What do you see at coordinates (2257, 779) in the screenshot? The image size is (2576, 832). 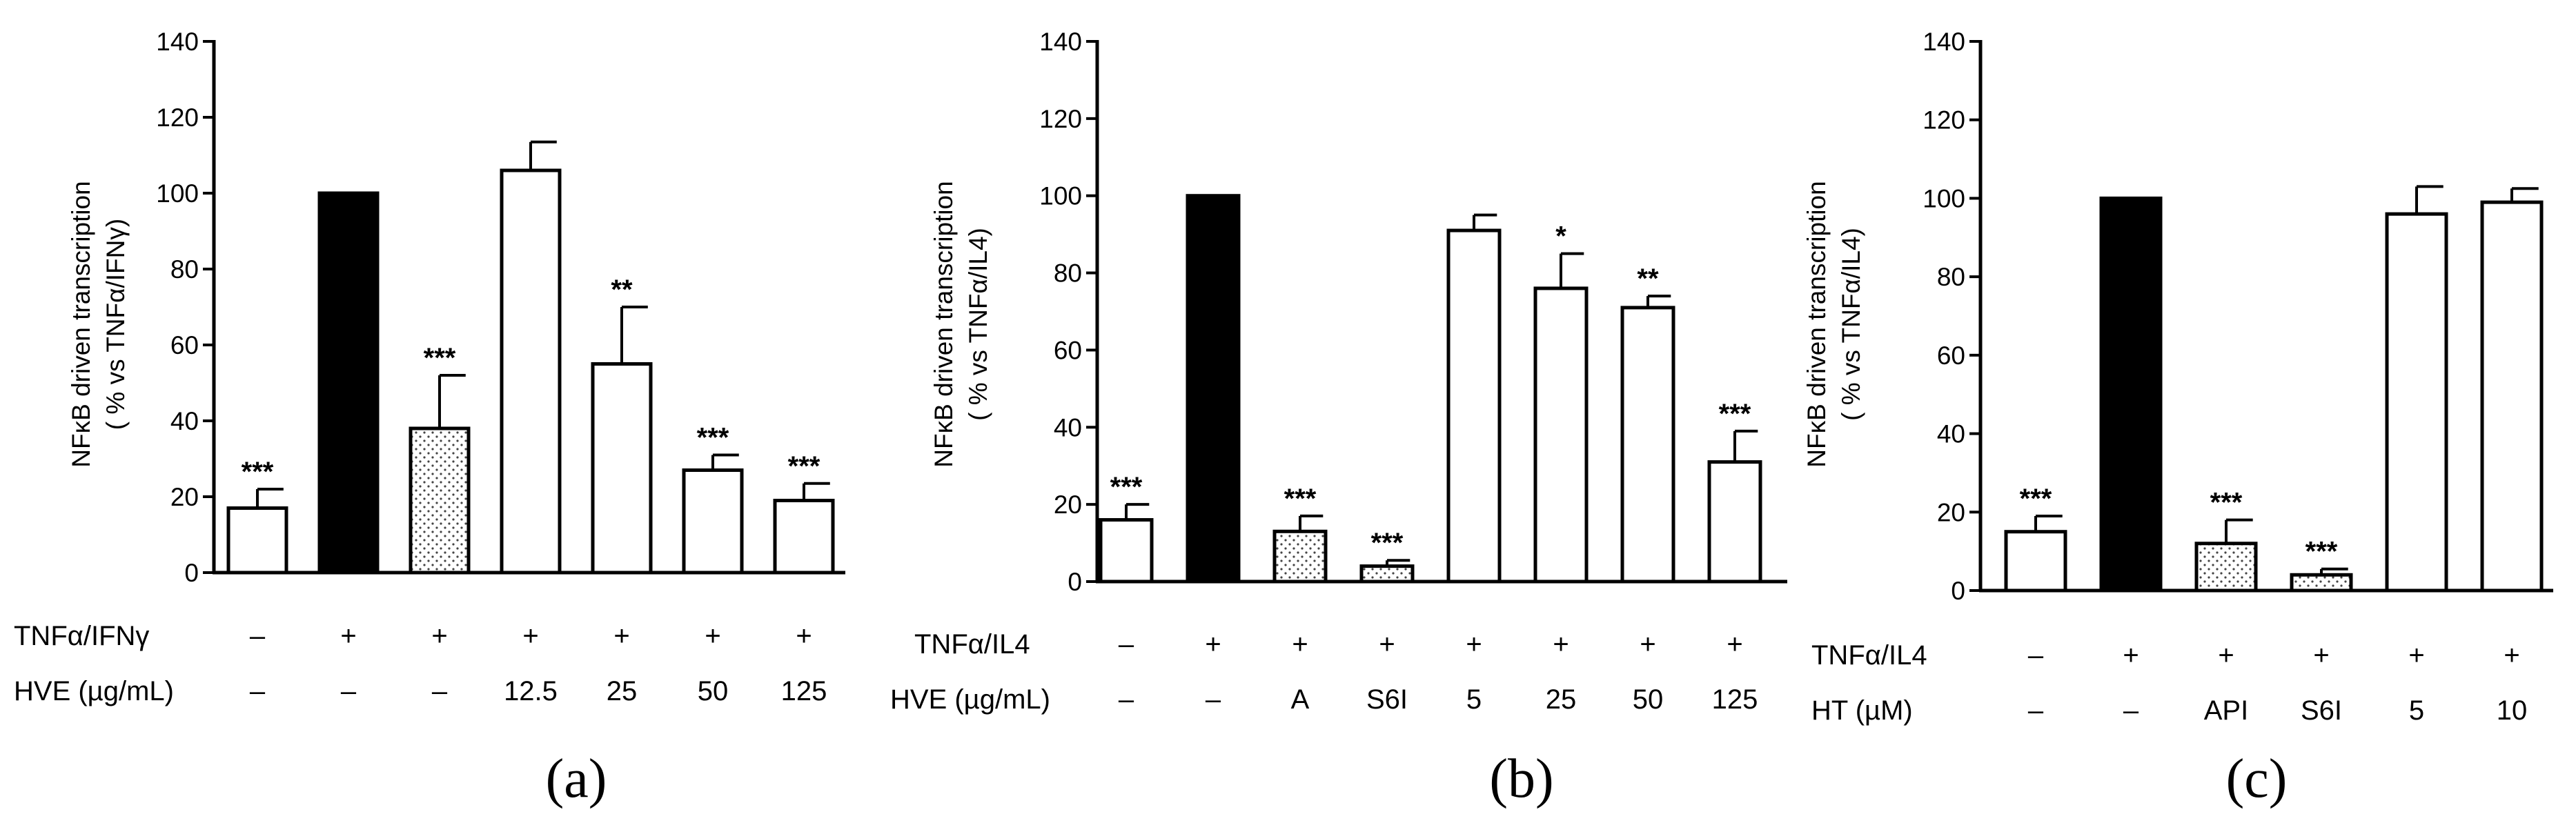 I see `panel-label: (c)` at bounding box center [2257, 779].